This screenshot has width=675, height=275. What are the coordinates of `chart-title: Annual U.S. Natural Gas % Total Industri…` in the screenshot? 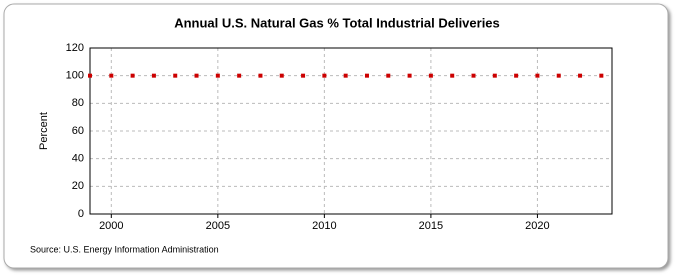 It's located at (337, 22).